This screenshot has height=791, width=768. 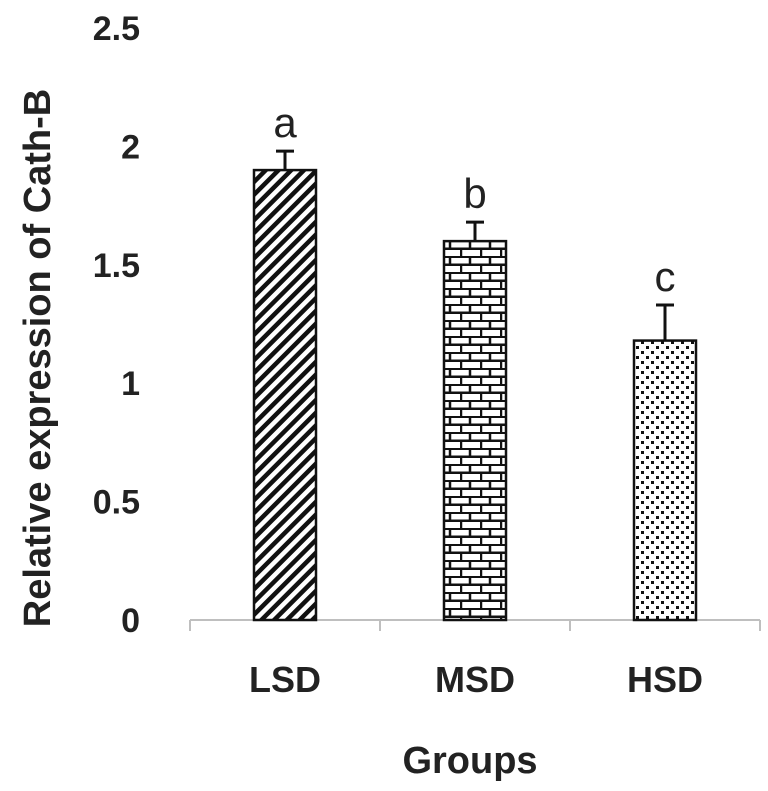 What do you see at coordinates (116, 325) in the screenshot?
I see `y-axis-tick-labels: 0 0.5 1 1.5 2 2.5` at bounding box center [116, 325].